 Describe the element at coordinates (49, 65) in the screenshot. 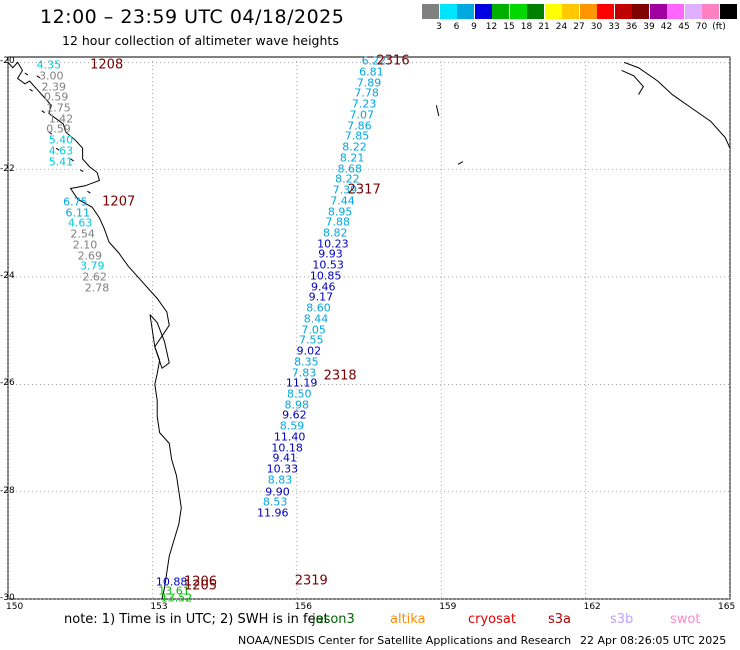

I see `swh-value-label: 4.35` at that location.